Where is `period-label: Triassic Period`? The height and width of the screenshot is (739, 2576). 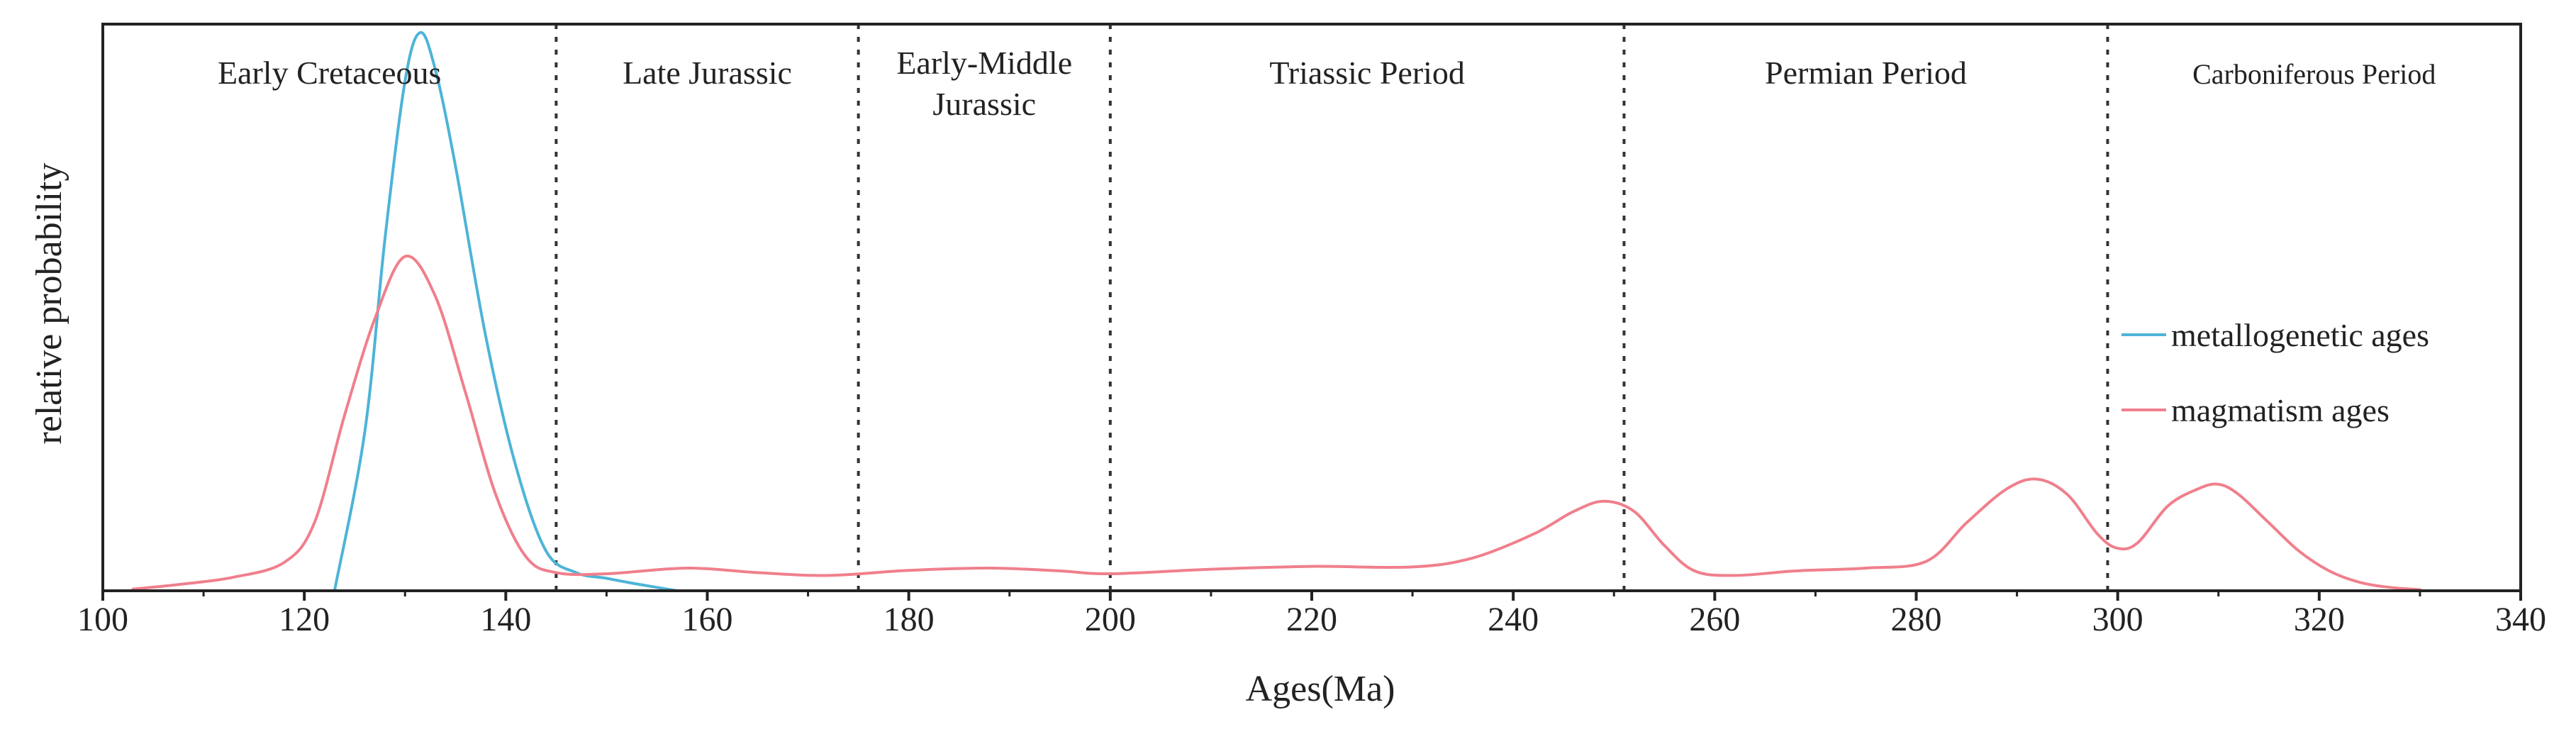 period-label: Triassic Period is located at coordinates (1367, 73).